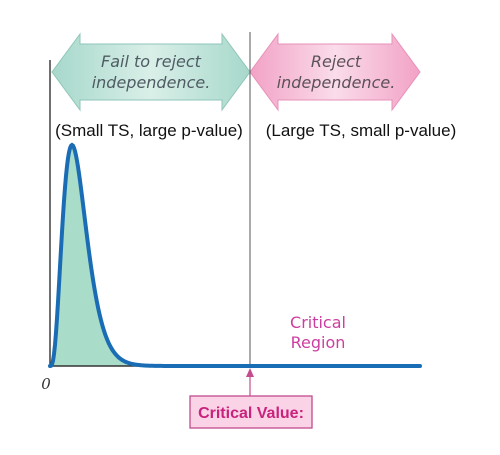  Describe the element at coordinates (336, 82) in the screenshot. I see `reject-line2: independence.` at that location.